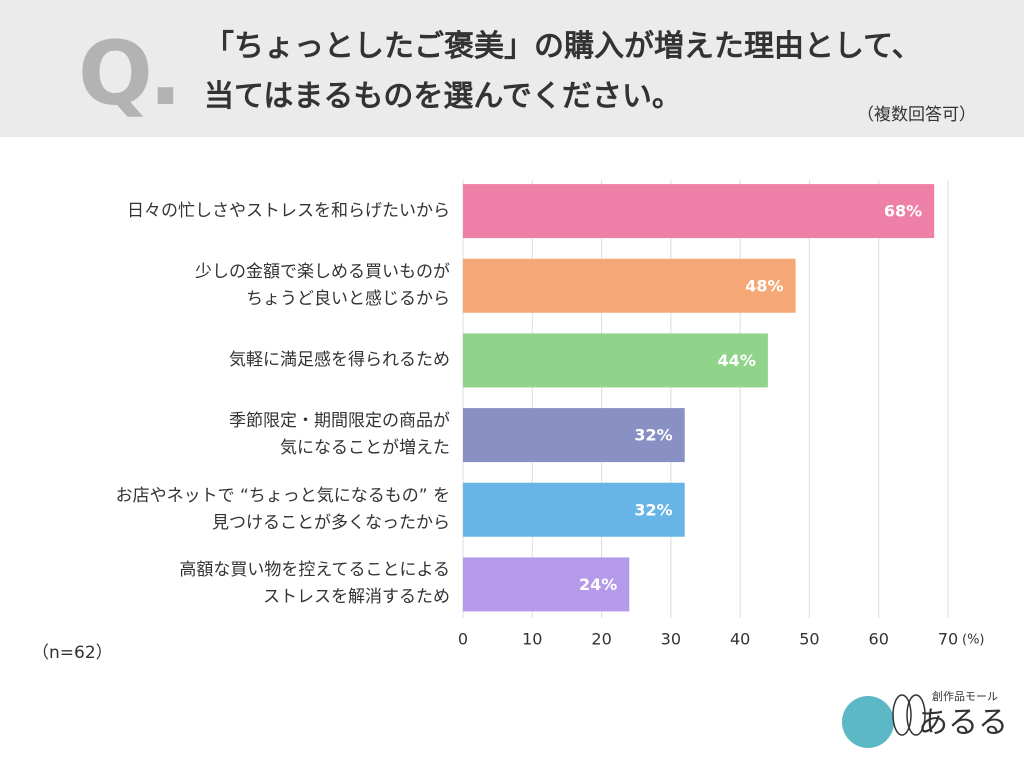 The image size is (1024, 769). I want to click on value-label: 24%, so click(598, 584).